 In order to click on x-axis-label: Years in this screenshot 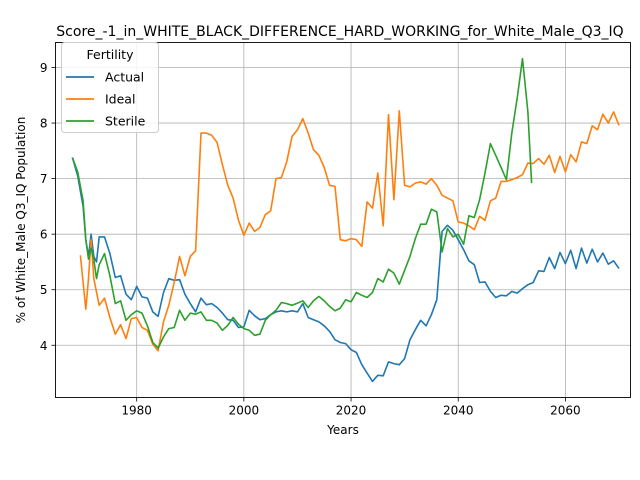, I will do `click(342, 430)`.